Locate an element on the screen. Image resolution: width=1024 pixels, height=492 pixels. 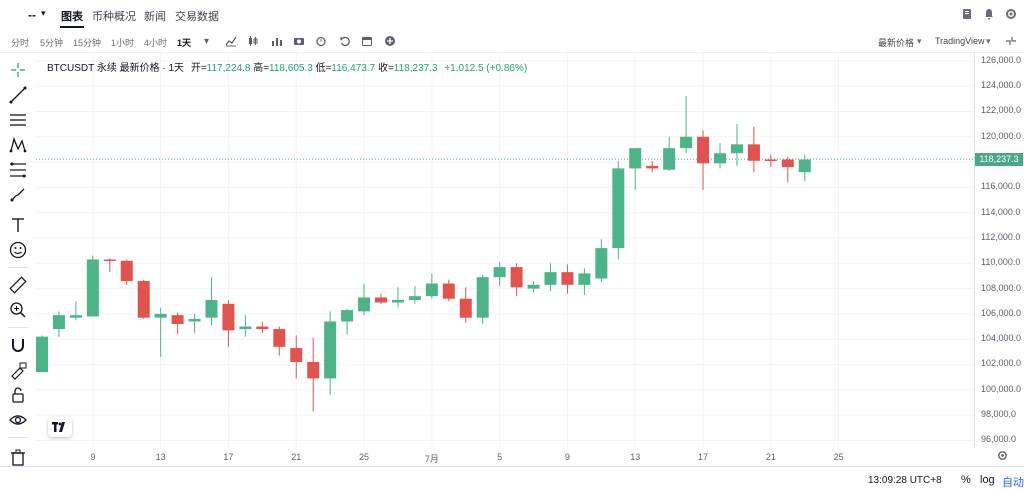
percent-toggle: % is located at coordinates (966, 480).